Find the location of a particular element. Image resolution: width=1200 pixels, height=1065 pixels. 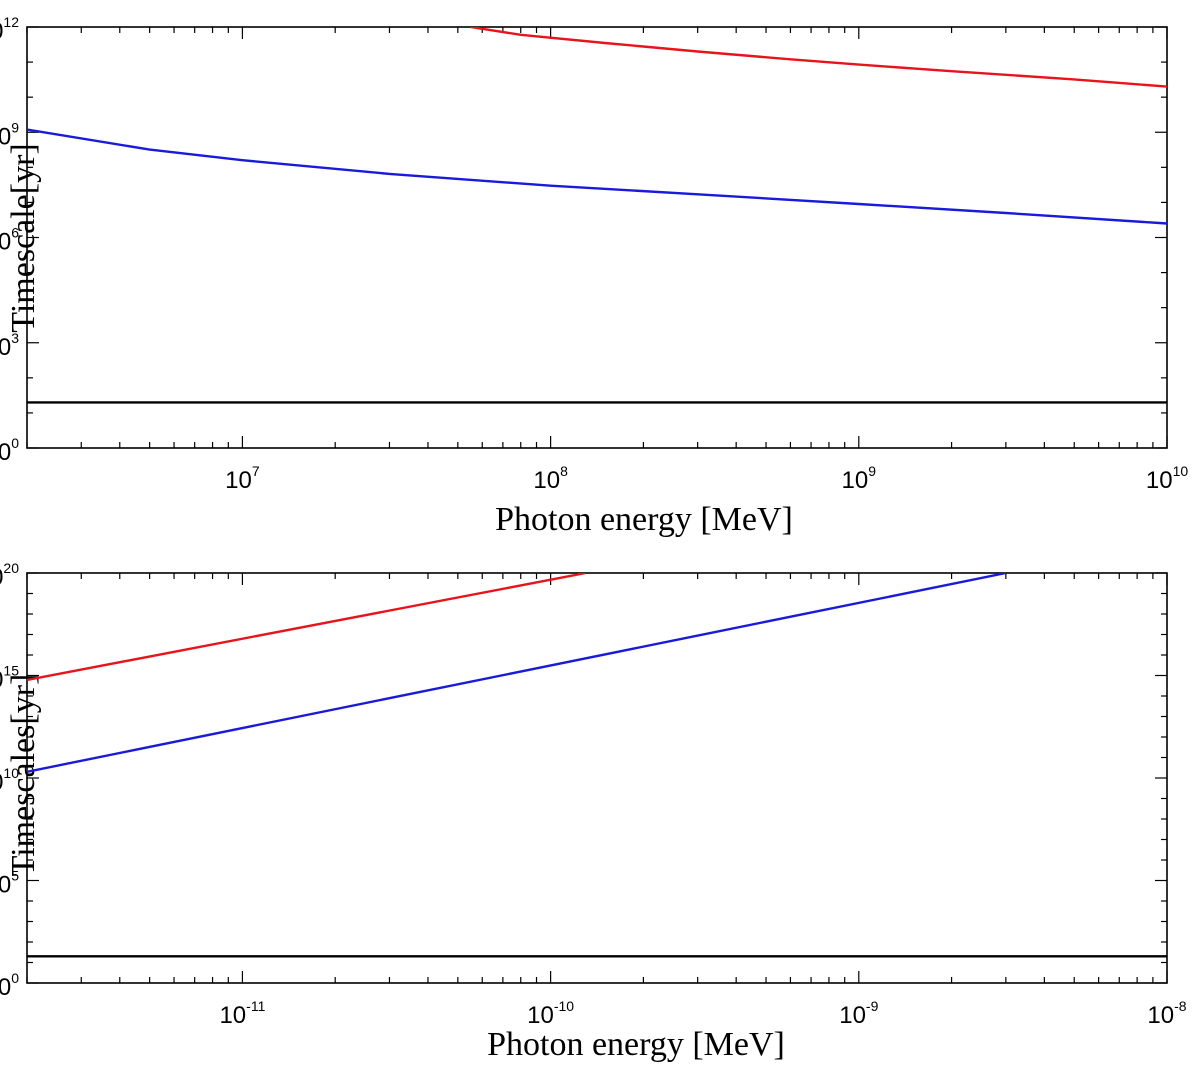

bottom-y-tick-label: 105 is located at coordinates (9, 883).